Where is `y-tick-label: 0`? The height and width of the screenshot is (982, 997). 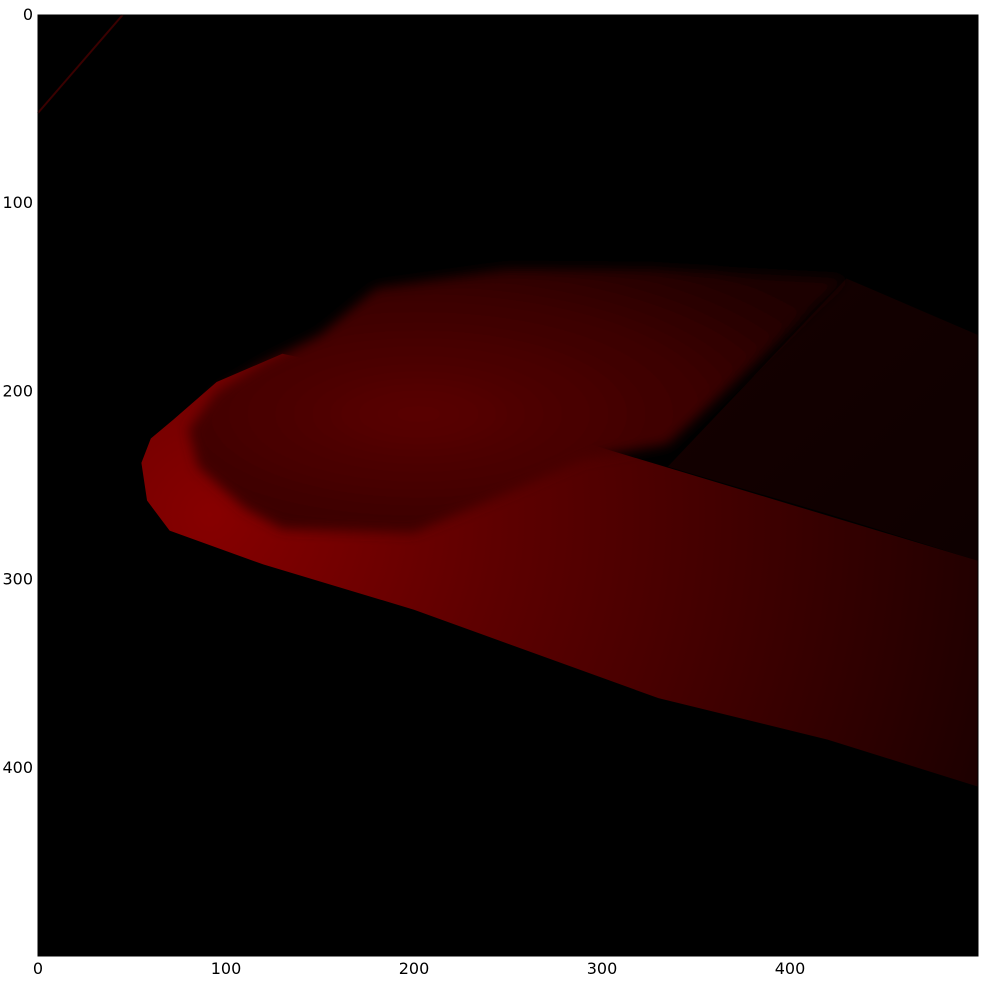 y-tick-label: 0 is located at coordinates (28, 14).